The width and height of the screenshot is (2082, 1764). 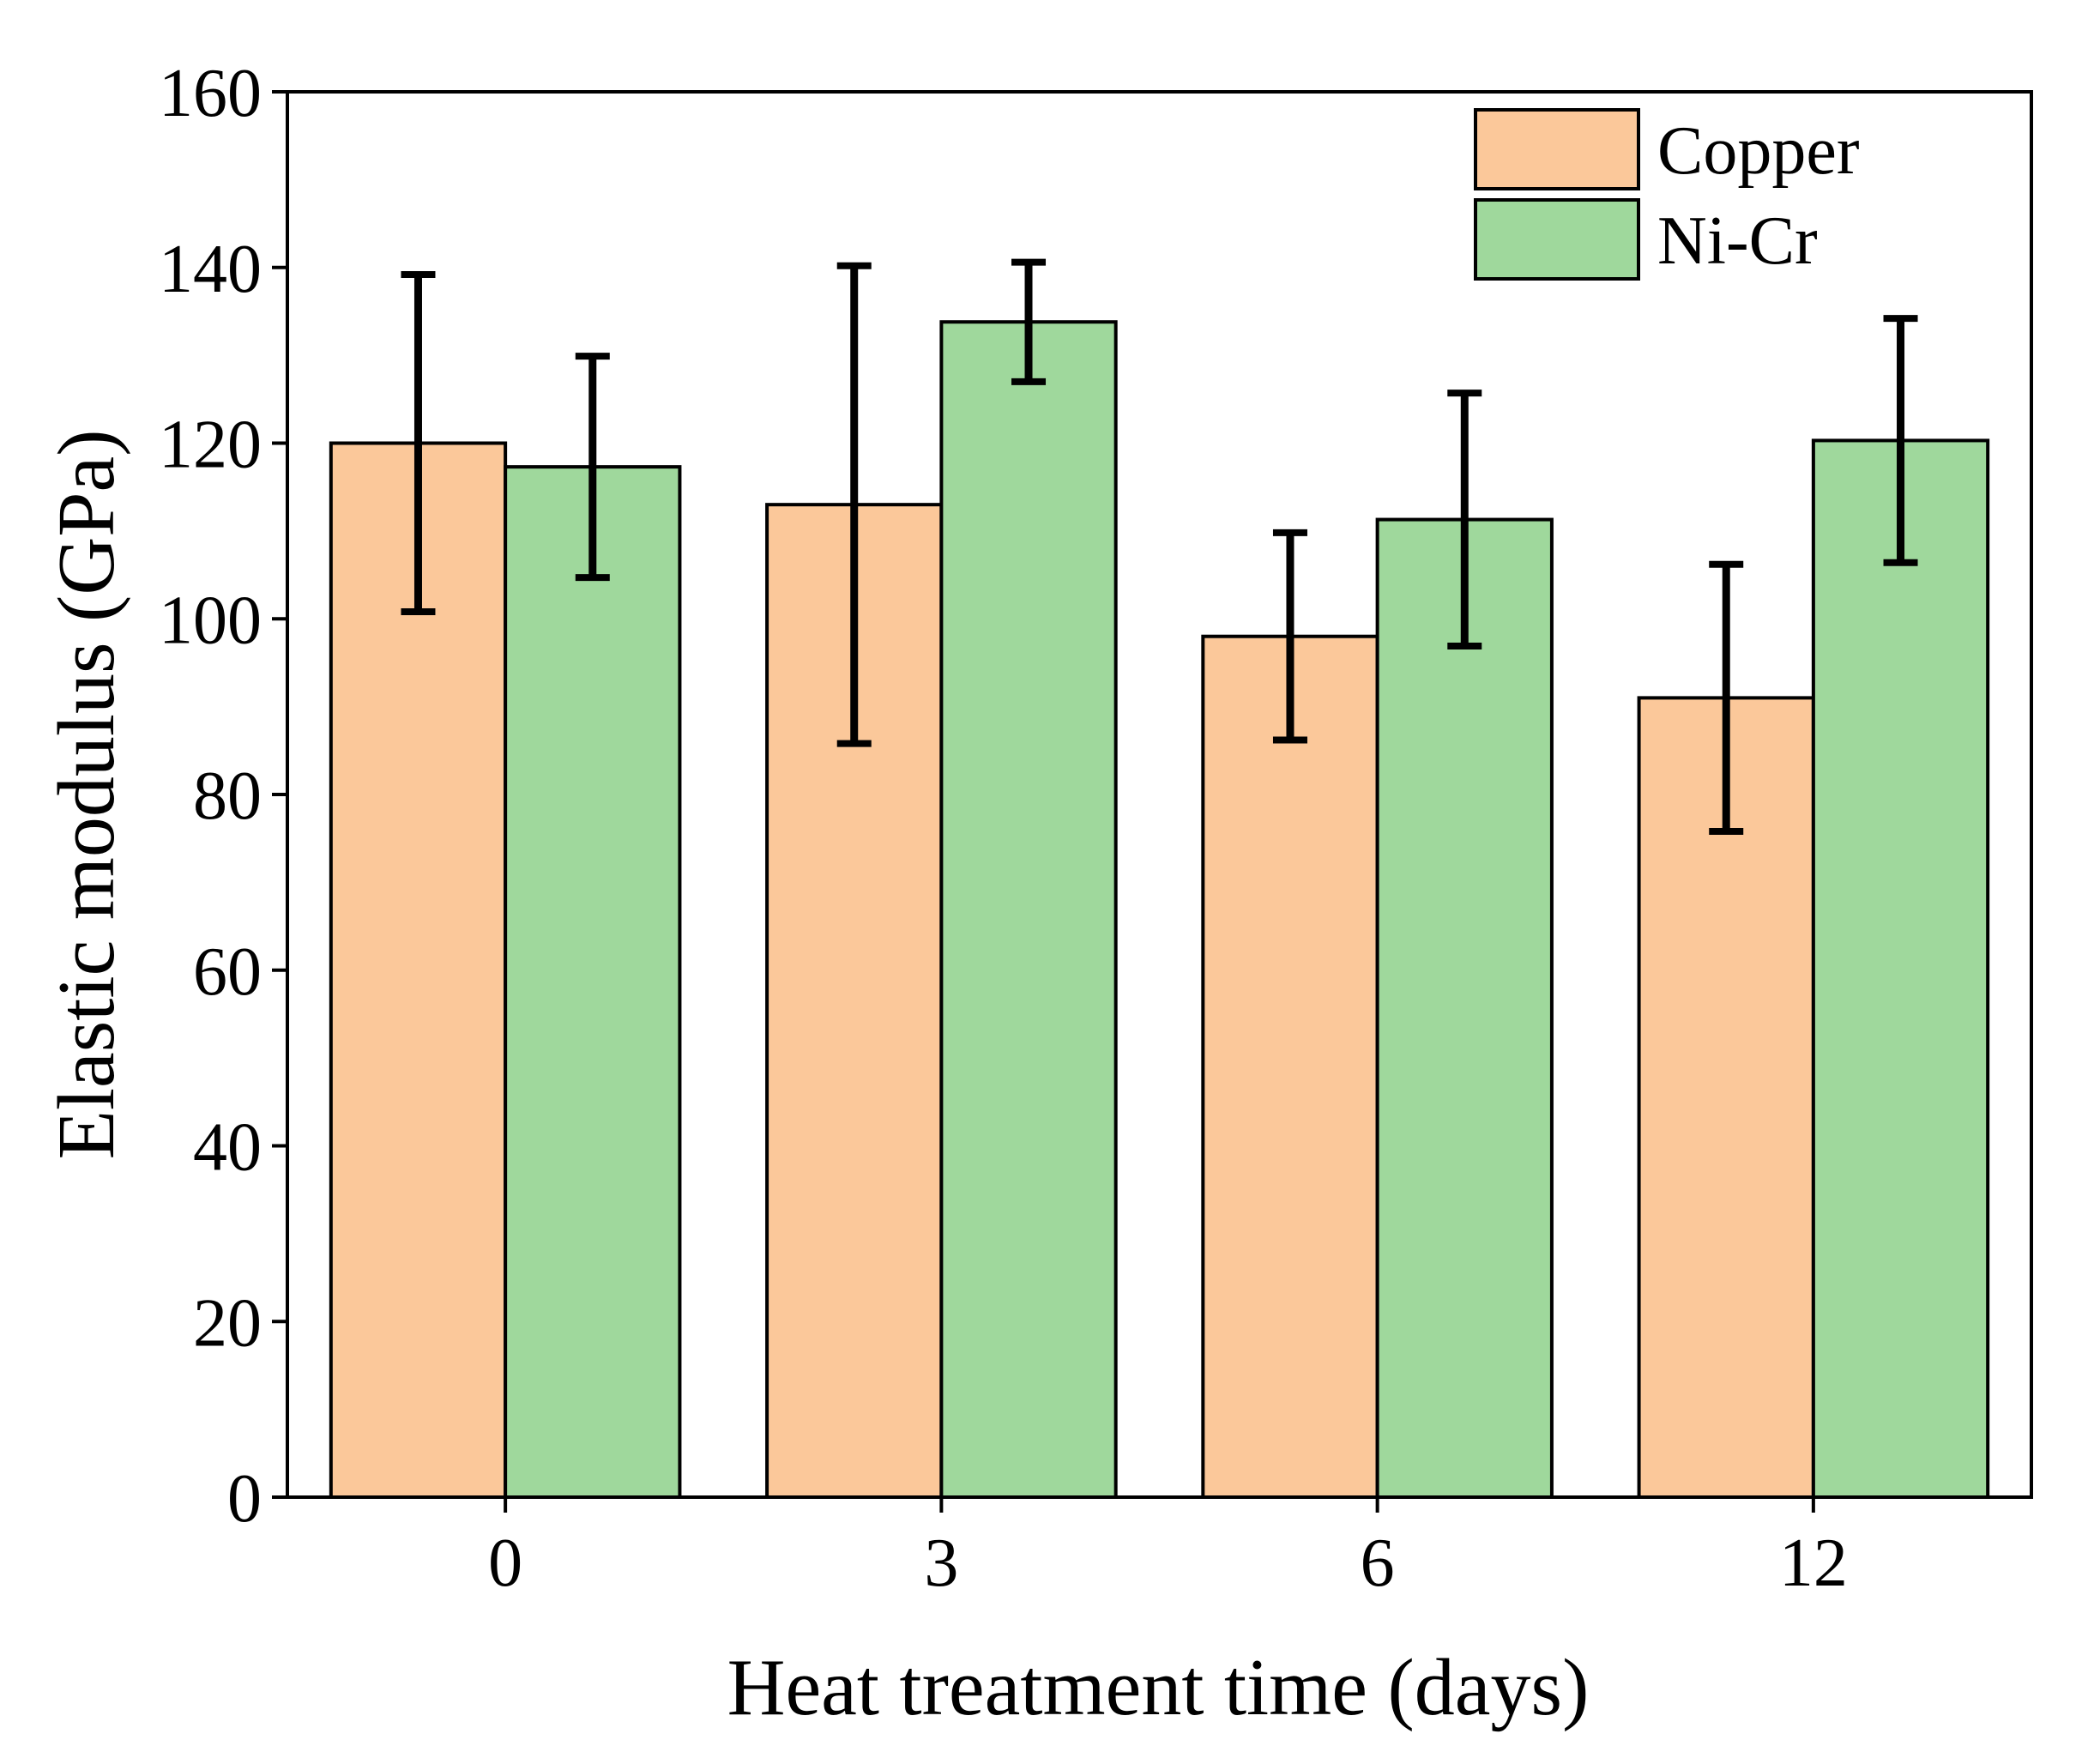 I want to click on y-tick-label: 0, so click(x=244, y=1499).